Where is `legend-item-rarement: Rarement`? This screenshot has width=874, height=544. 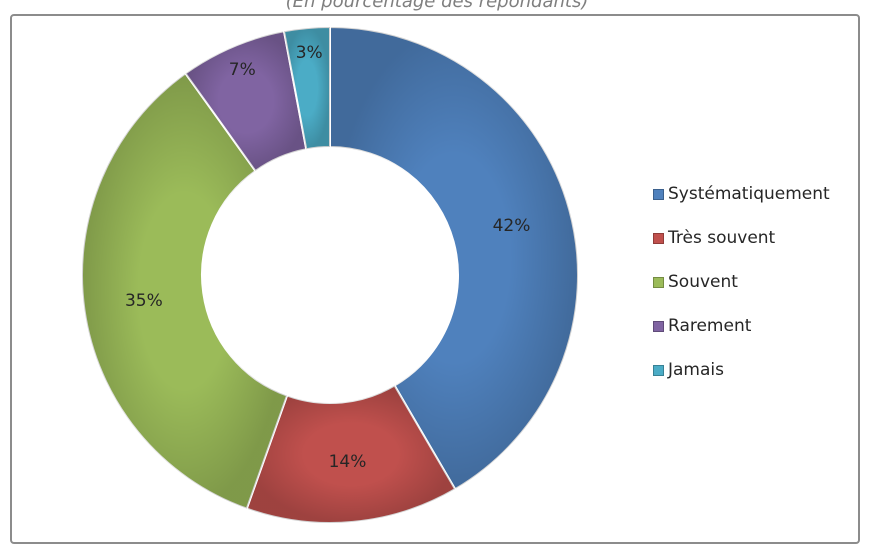
legend-item-rarement: Rarement is located at coordinates (758, 326).